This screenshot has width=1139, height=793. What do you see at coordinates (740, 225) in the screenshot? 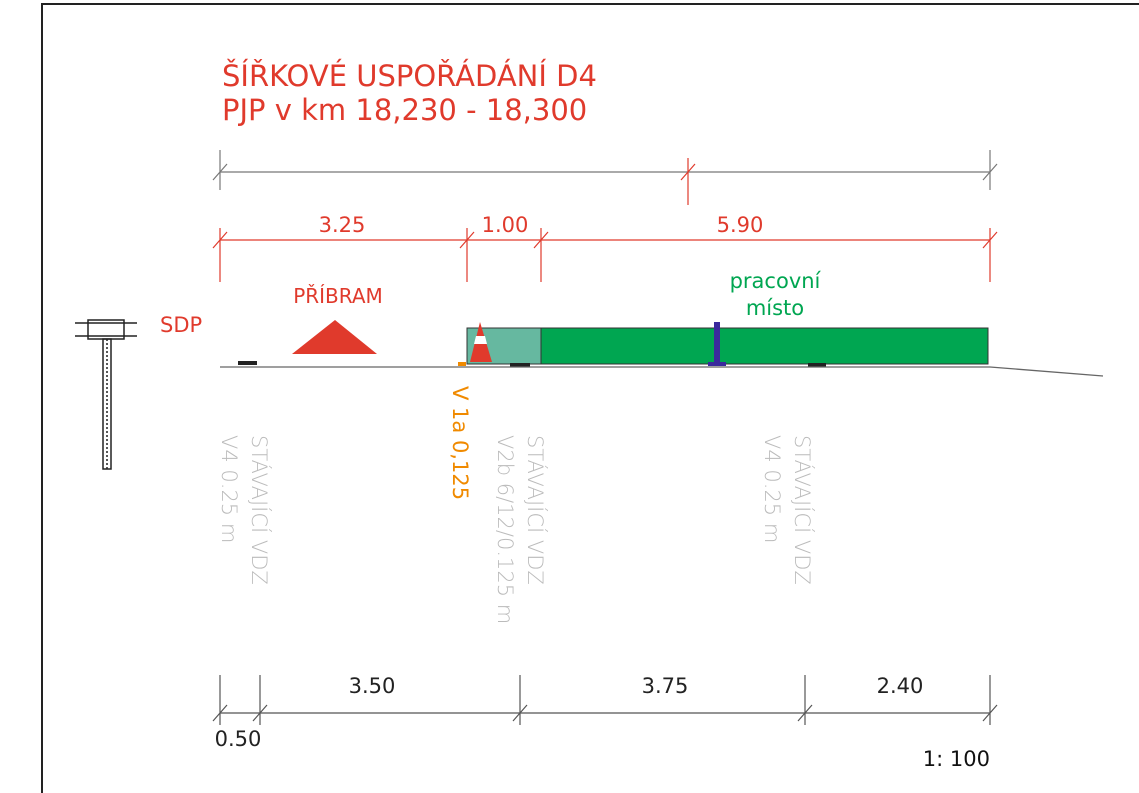
I see `dim-590: 5.90` at bounding box center [740, 225].